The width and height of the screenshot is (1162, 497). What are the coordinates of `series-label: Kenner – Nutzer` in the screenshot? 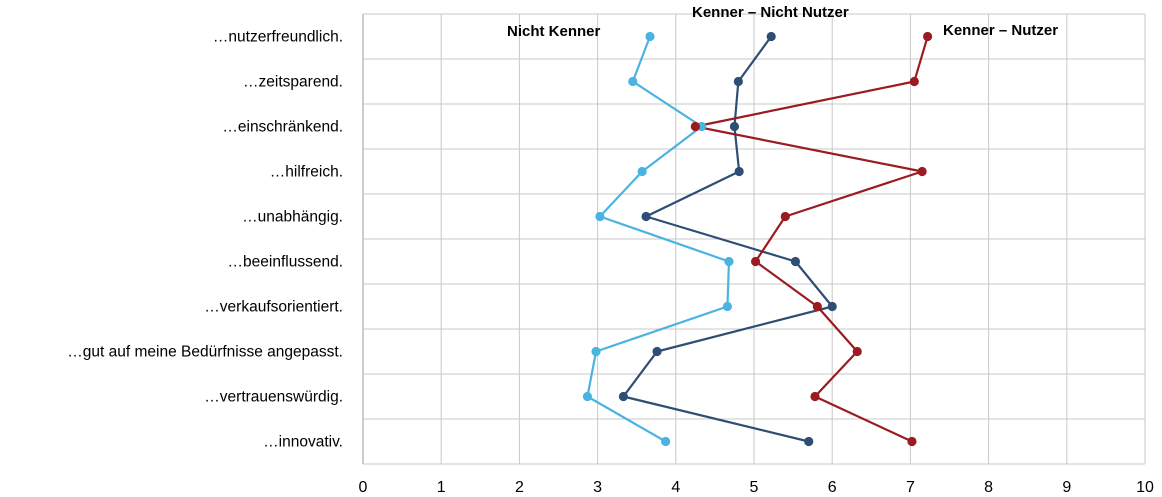 It's located at (1000, 30).